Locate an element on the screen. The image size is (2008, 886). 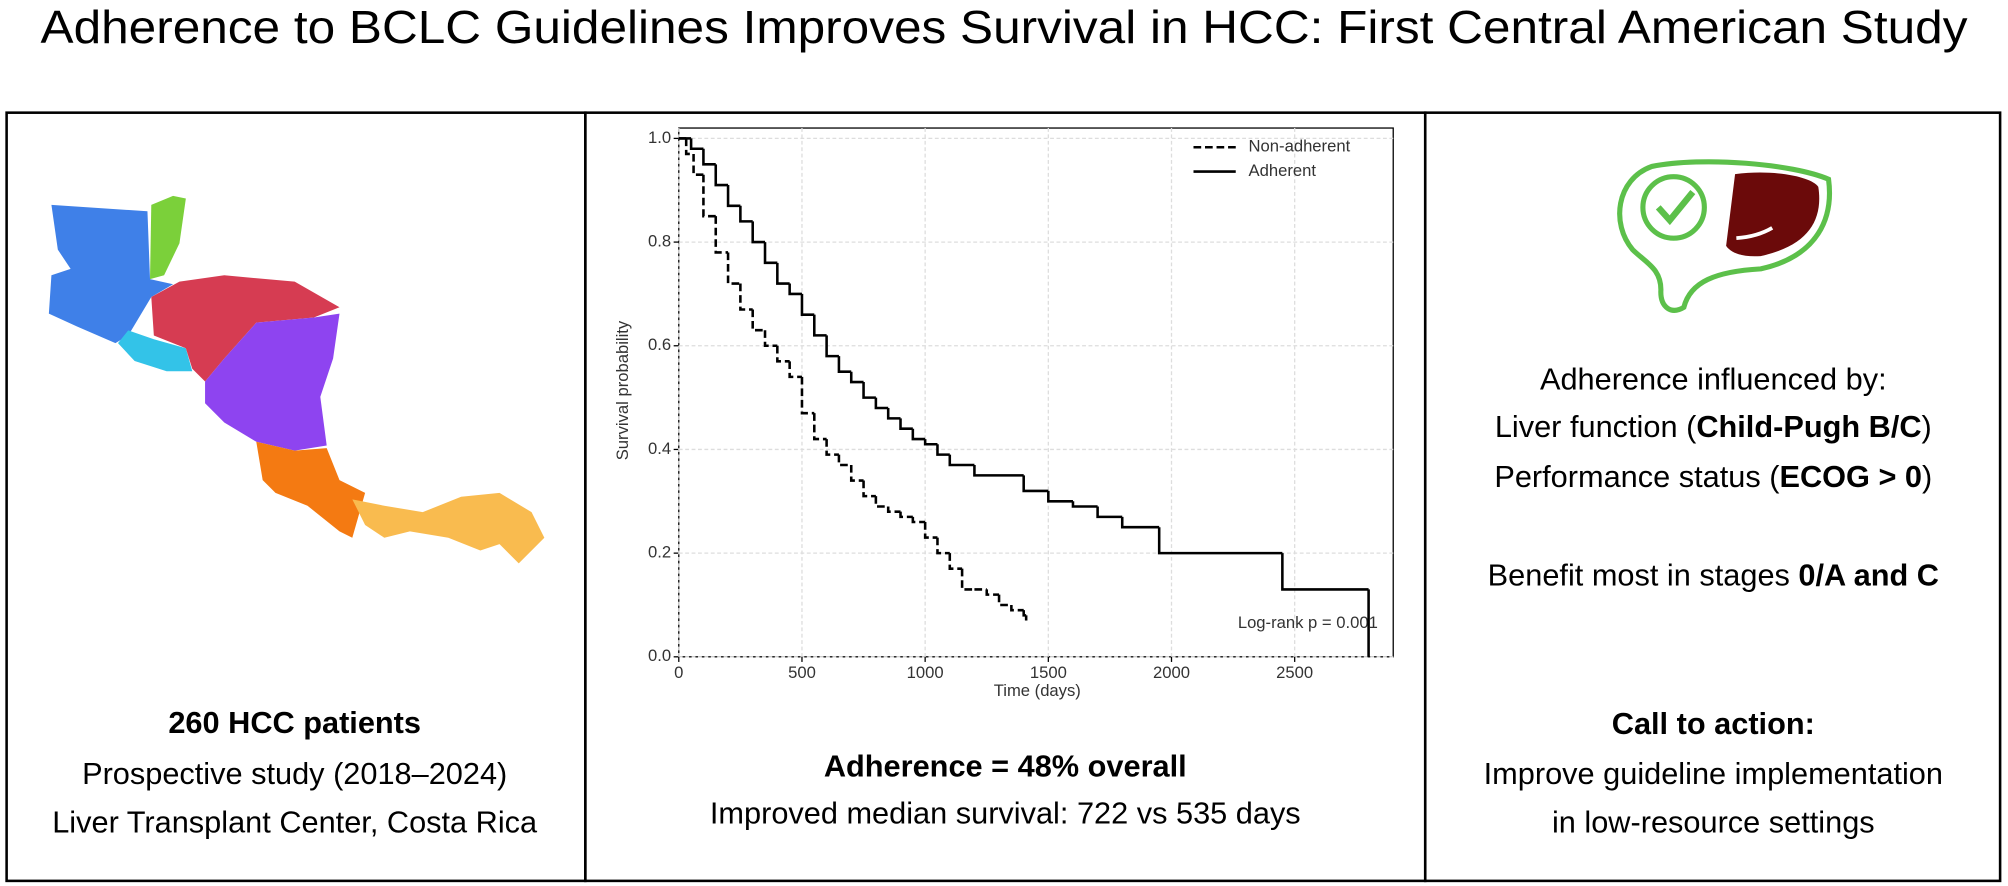
factor: Performance status (ECOG > 0) is located at coordinates (1713, 476).